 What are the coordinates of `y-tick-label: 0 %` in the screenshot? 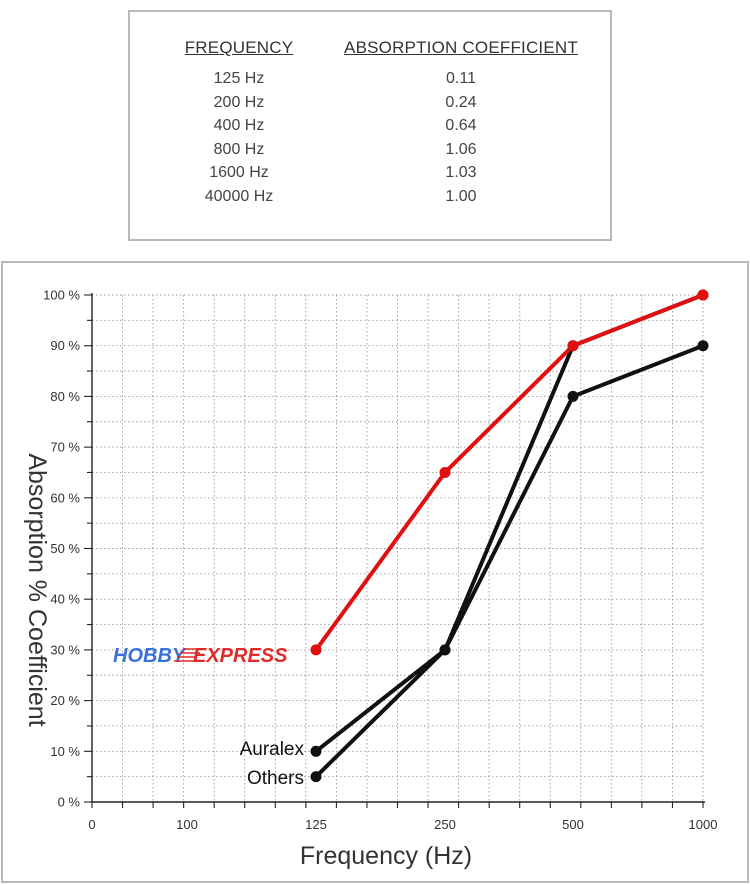 It's located at (69, 802).